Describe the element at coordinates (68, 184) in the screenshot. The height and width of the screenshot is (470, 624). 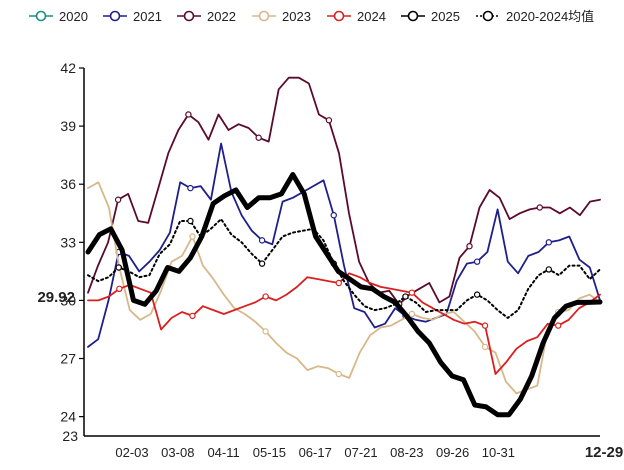
I see `y-tick-label: 36` at that location.